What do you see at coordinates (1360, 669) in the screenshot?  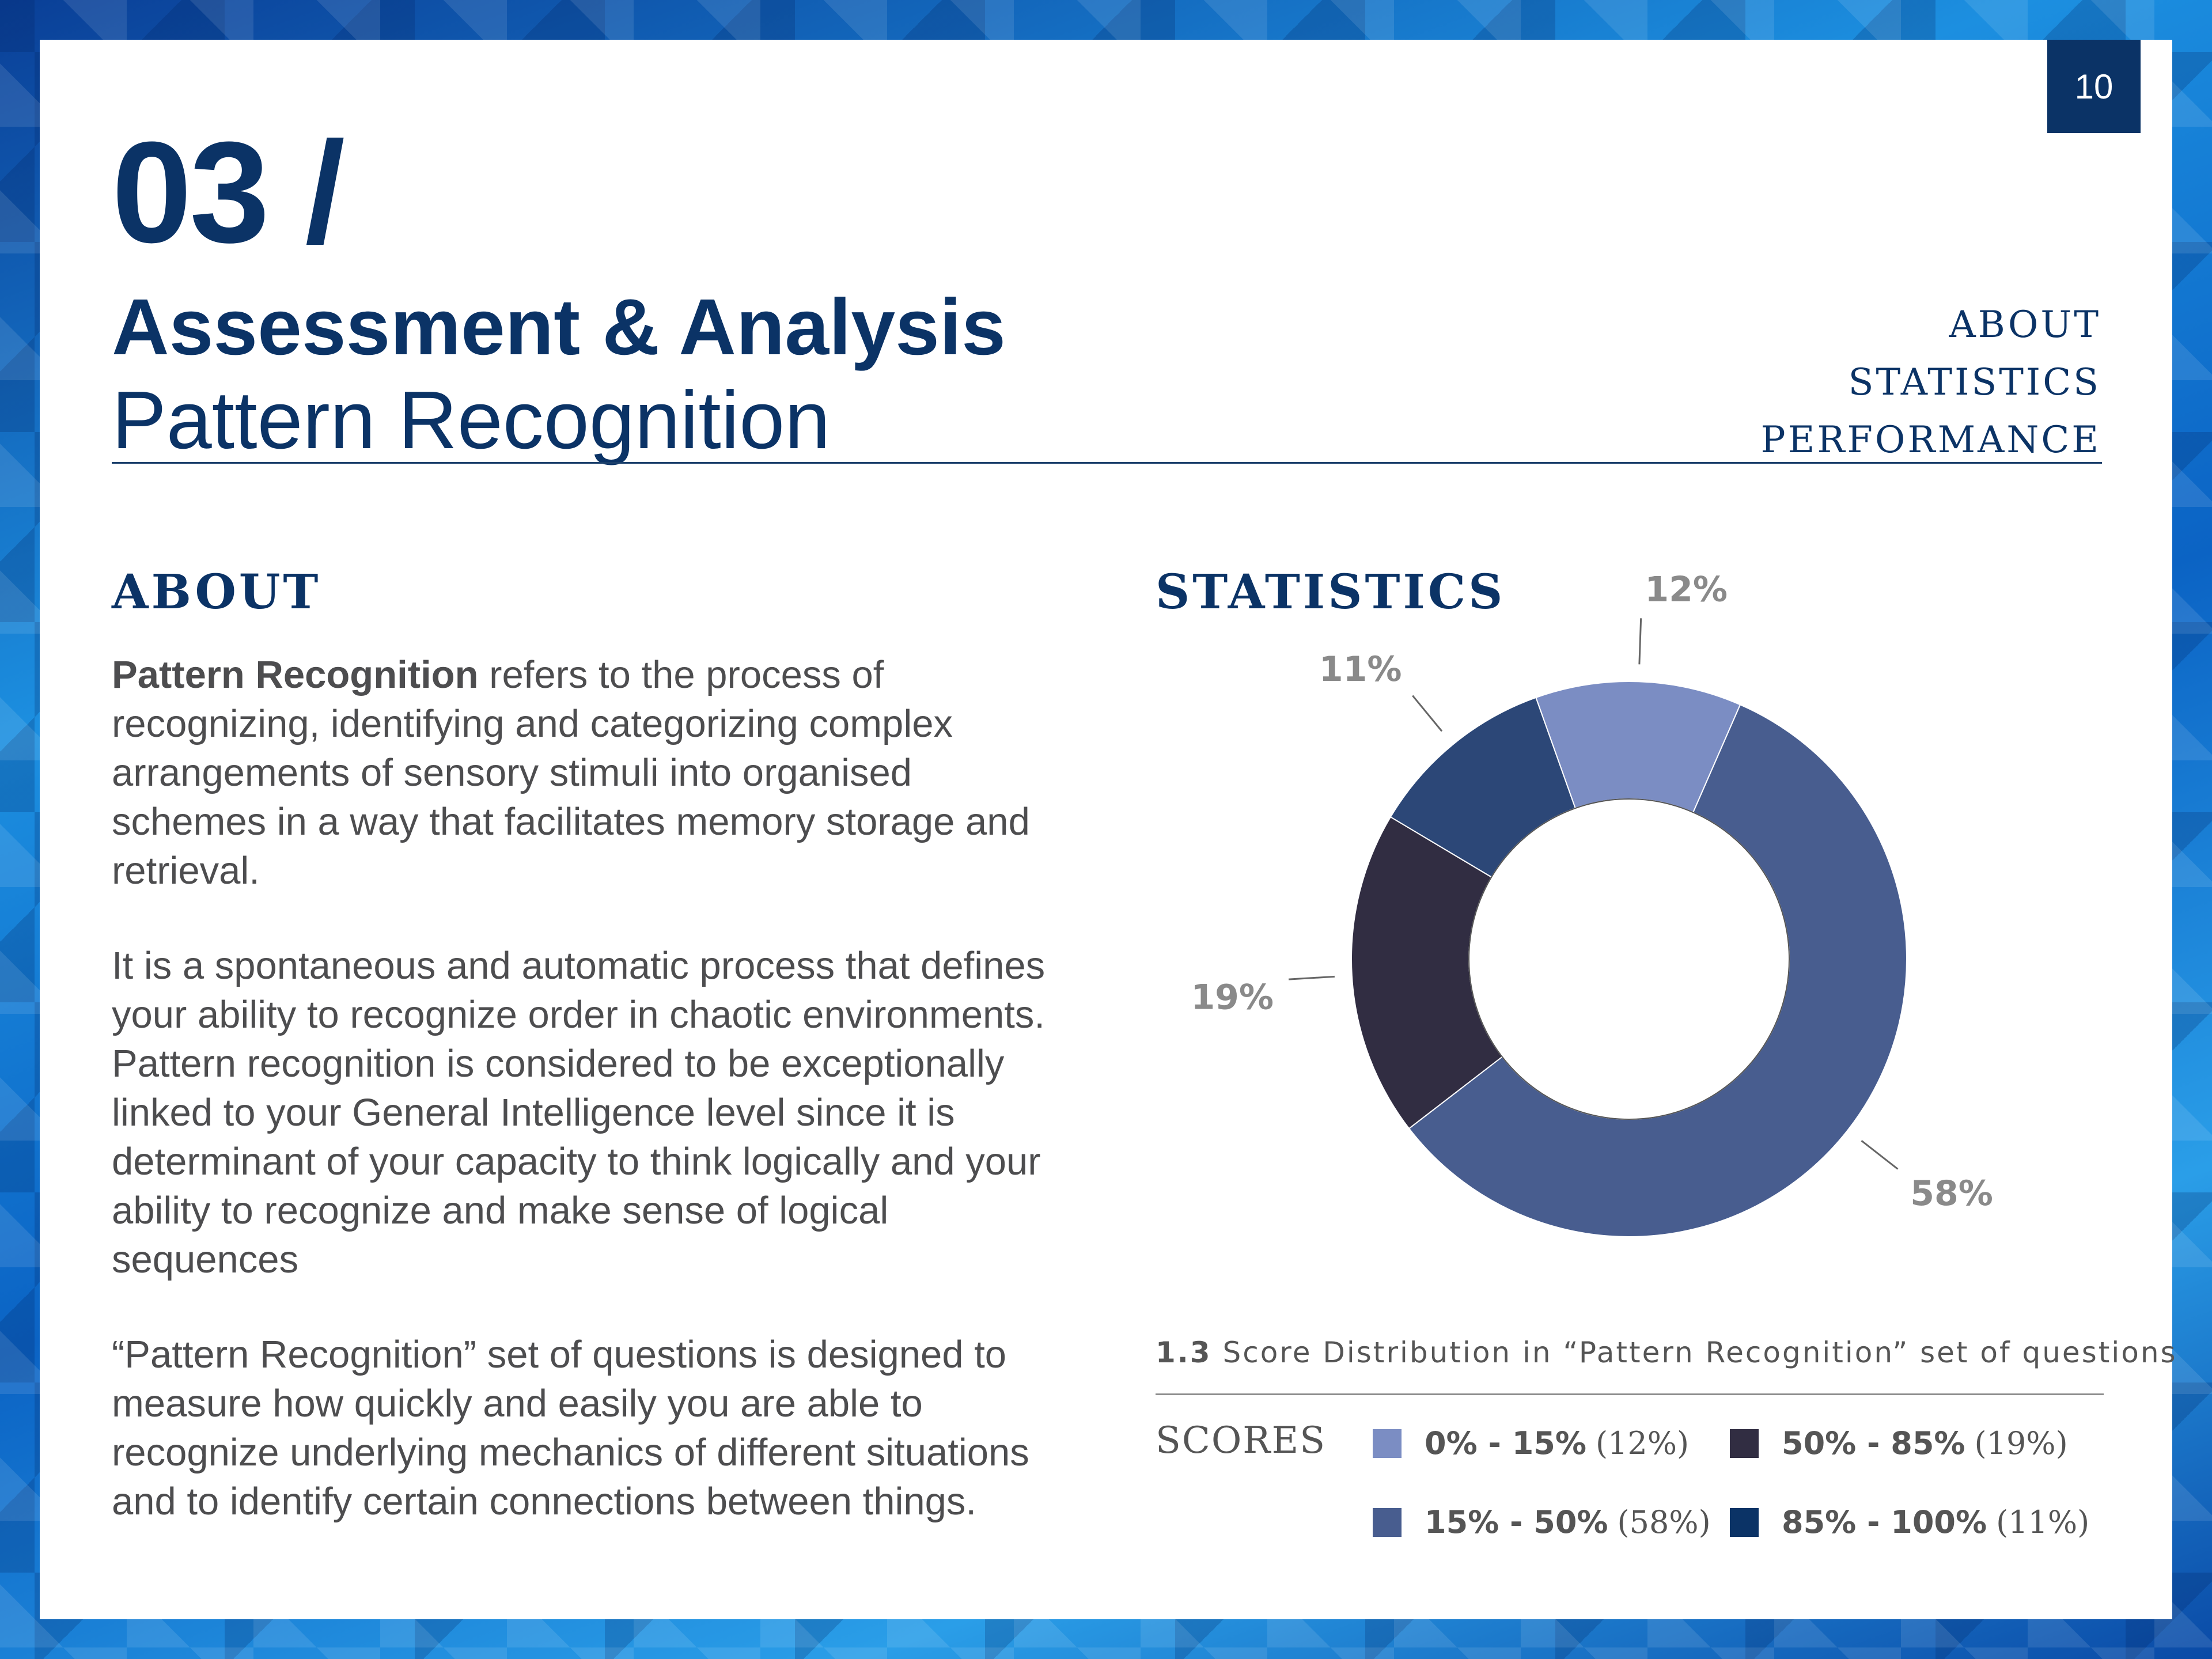 I see `data-label: 11%` at bounding box center [1360, 669].